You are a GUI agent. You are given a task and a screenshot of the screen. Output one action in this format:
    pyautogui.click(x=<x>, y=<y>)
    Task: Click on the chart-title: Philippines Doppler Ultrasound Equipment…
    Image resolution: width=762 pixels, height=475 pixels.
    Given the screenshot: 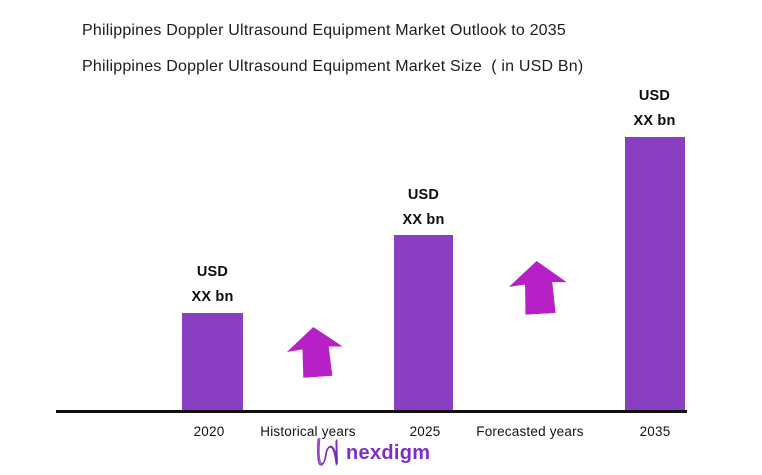 What is the action you would take?
    pyautogui.click(x=324, y=30)
    